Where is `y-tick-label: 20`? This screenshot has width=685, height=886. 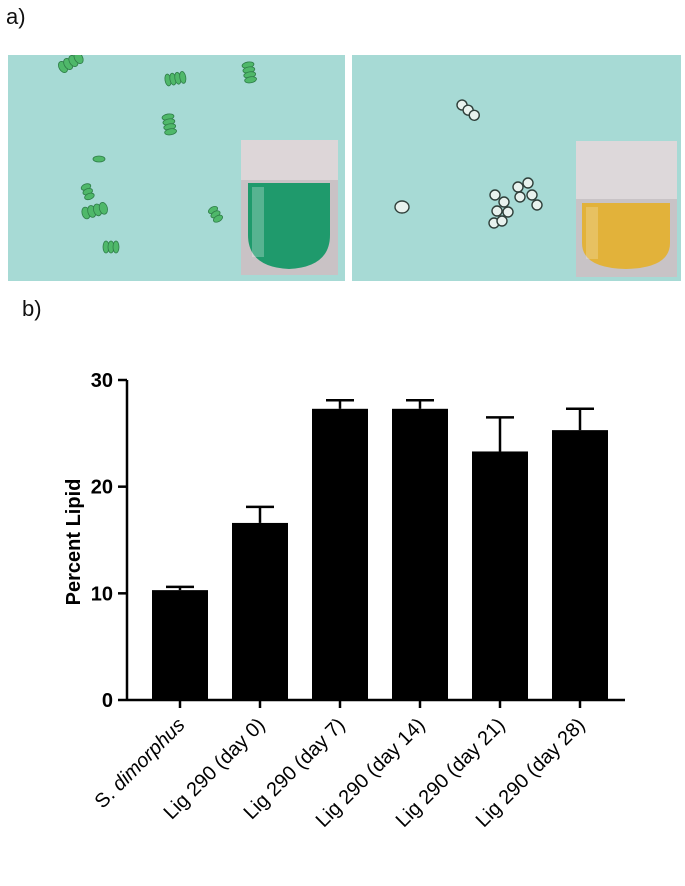 y-tick-label: 20 is located at coordinates (102, 488).